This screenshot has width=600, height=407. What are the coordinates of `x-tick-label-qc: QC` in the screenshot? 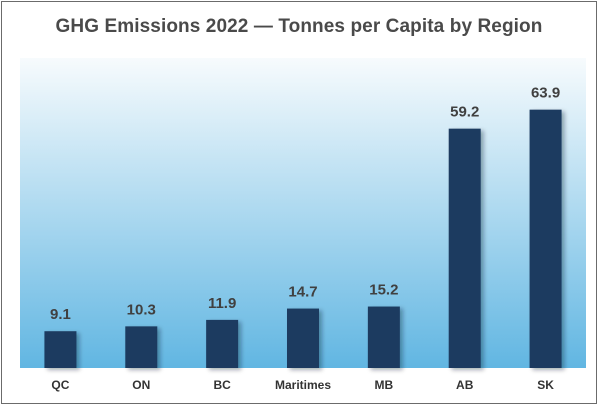 It's located at (60, 385).